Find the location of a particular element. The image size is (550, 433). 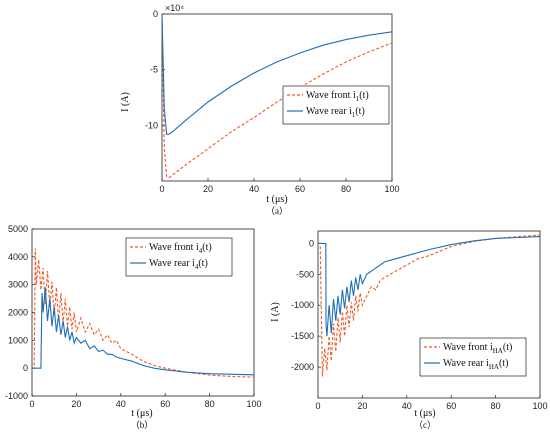

panel-c-lines is located at coordinates (429, 305).